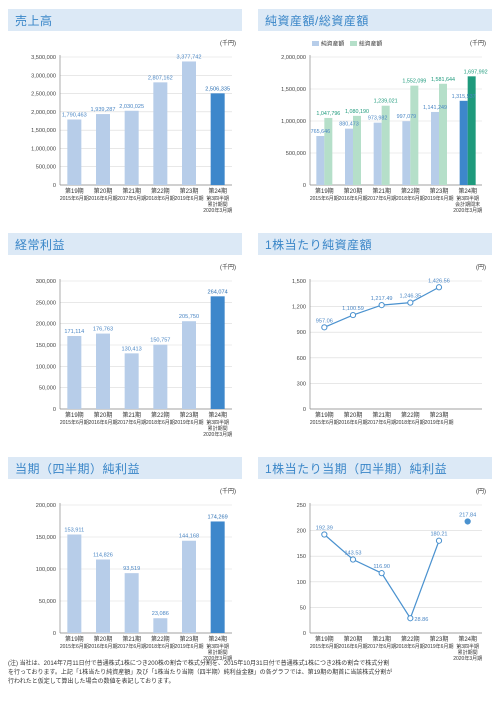 Image resolution: width=500 pixels, height=703 pixels. I want to click on data-label: 144,168, so click(189, 537).